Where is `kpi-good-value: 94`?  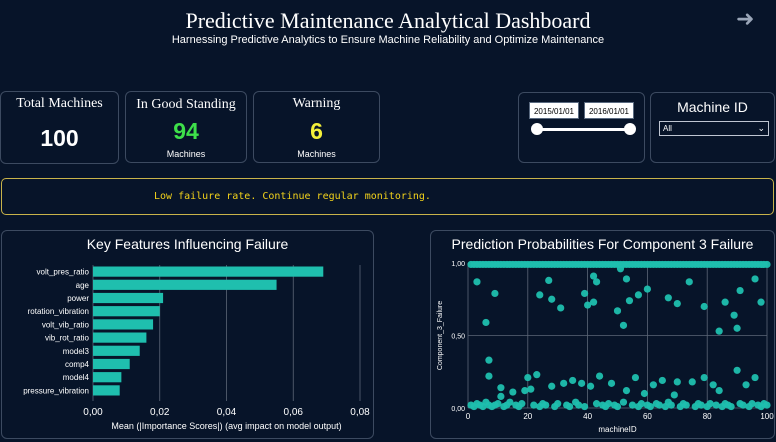
kpi-good-value: 94 is located at coordinates (186, 131).